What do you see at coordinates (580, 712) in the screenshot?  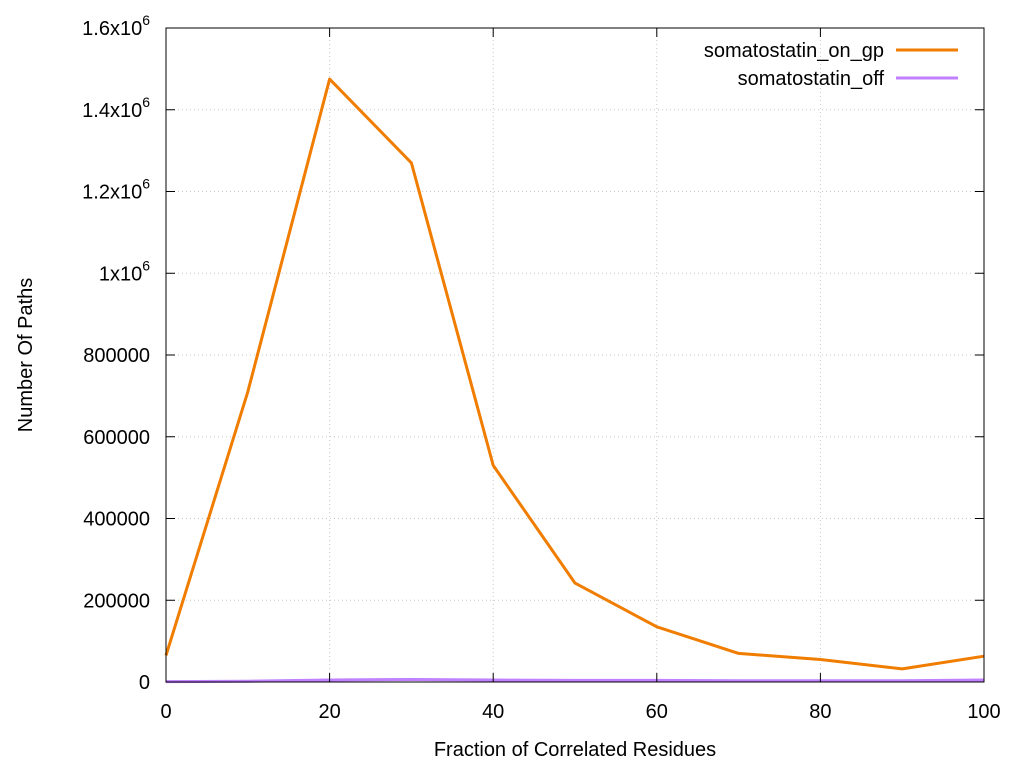 I see `x-tick-labels: 0 20 40 60 80 100` at bounding box center [580, 712].